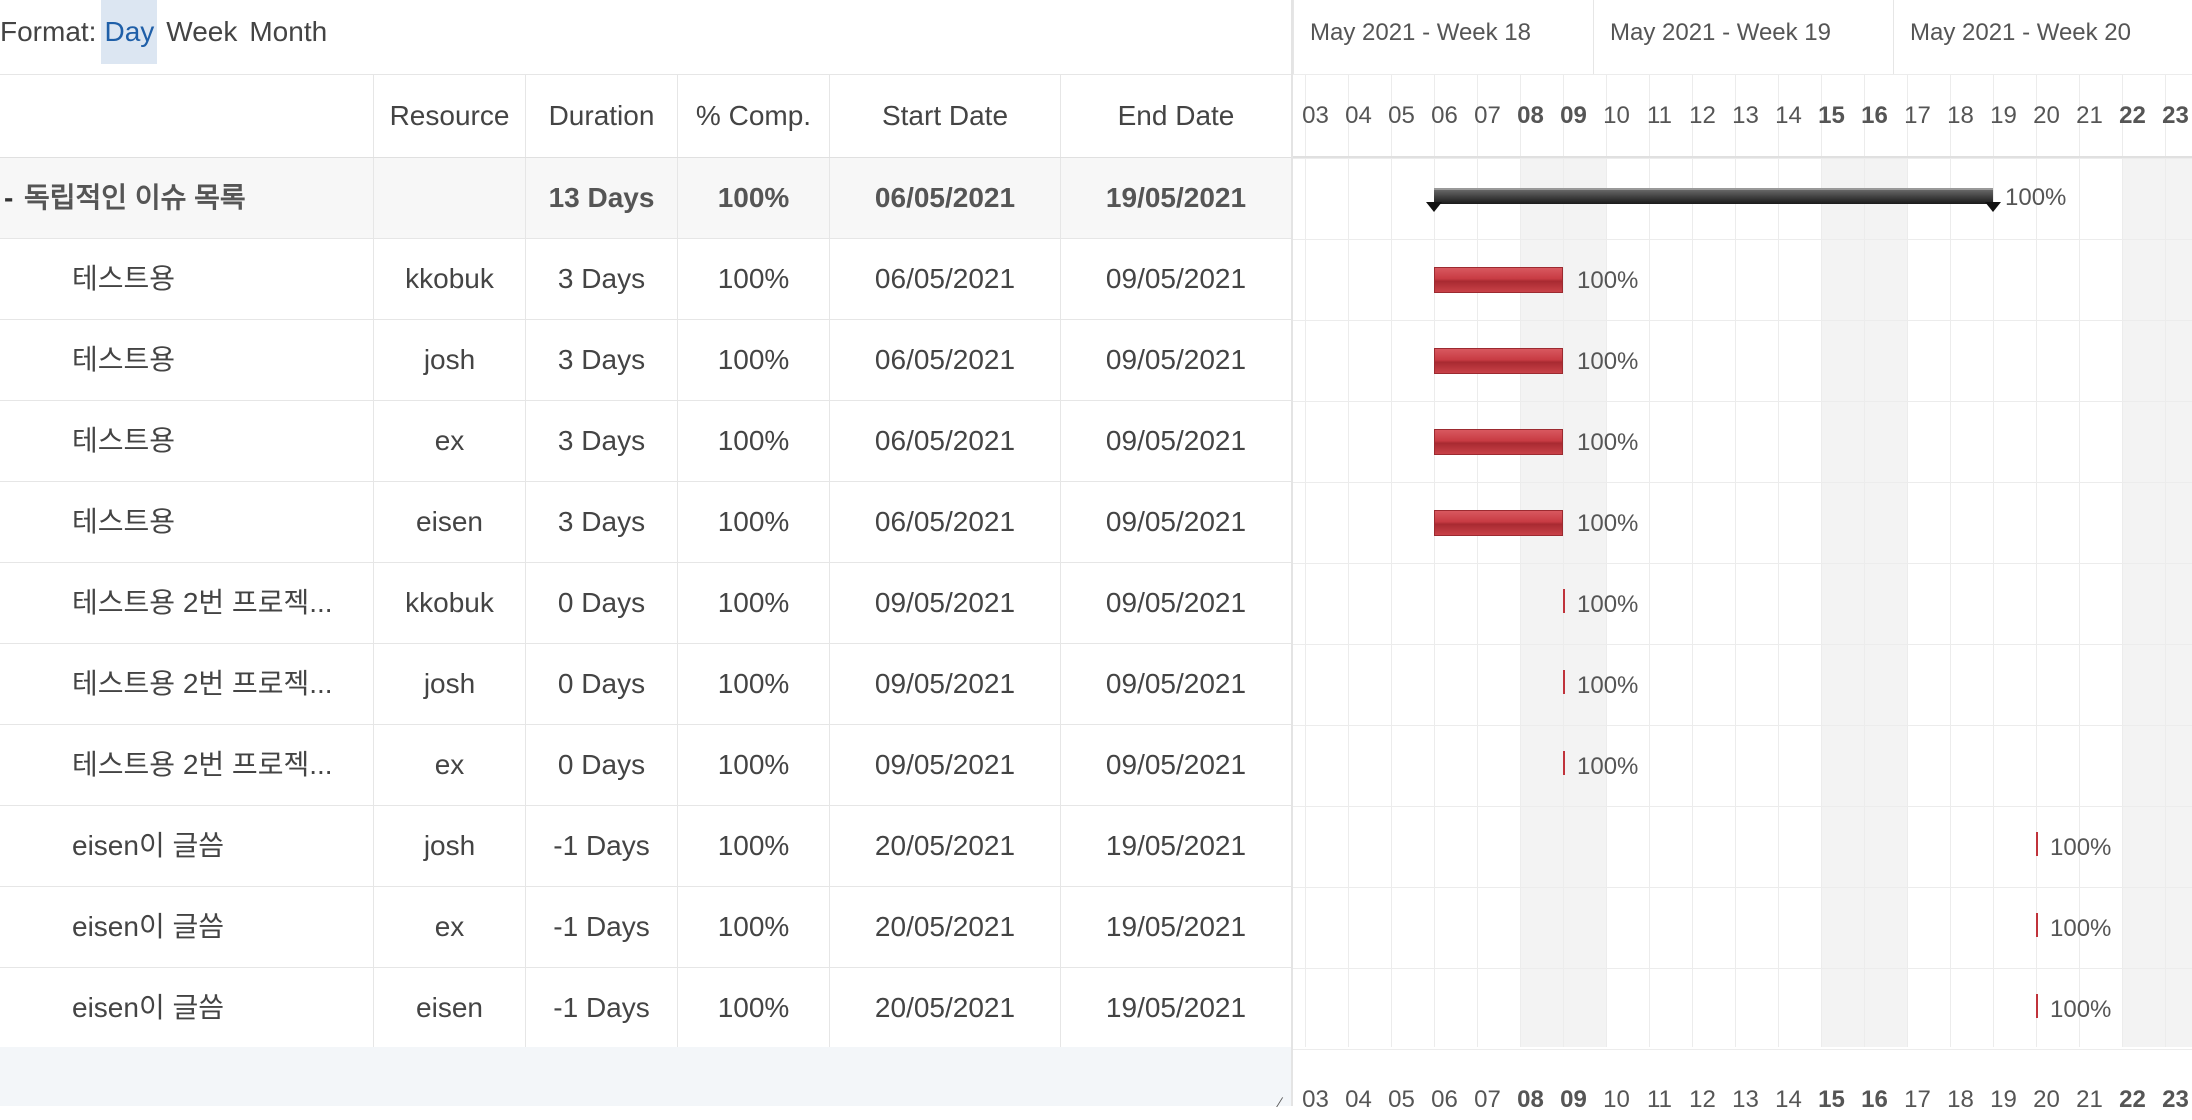  What do you see at coordinates (202, 31) in the screenshot?
I see `format-week-button: Week` at bounding box center [202, 31].